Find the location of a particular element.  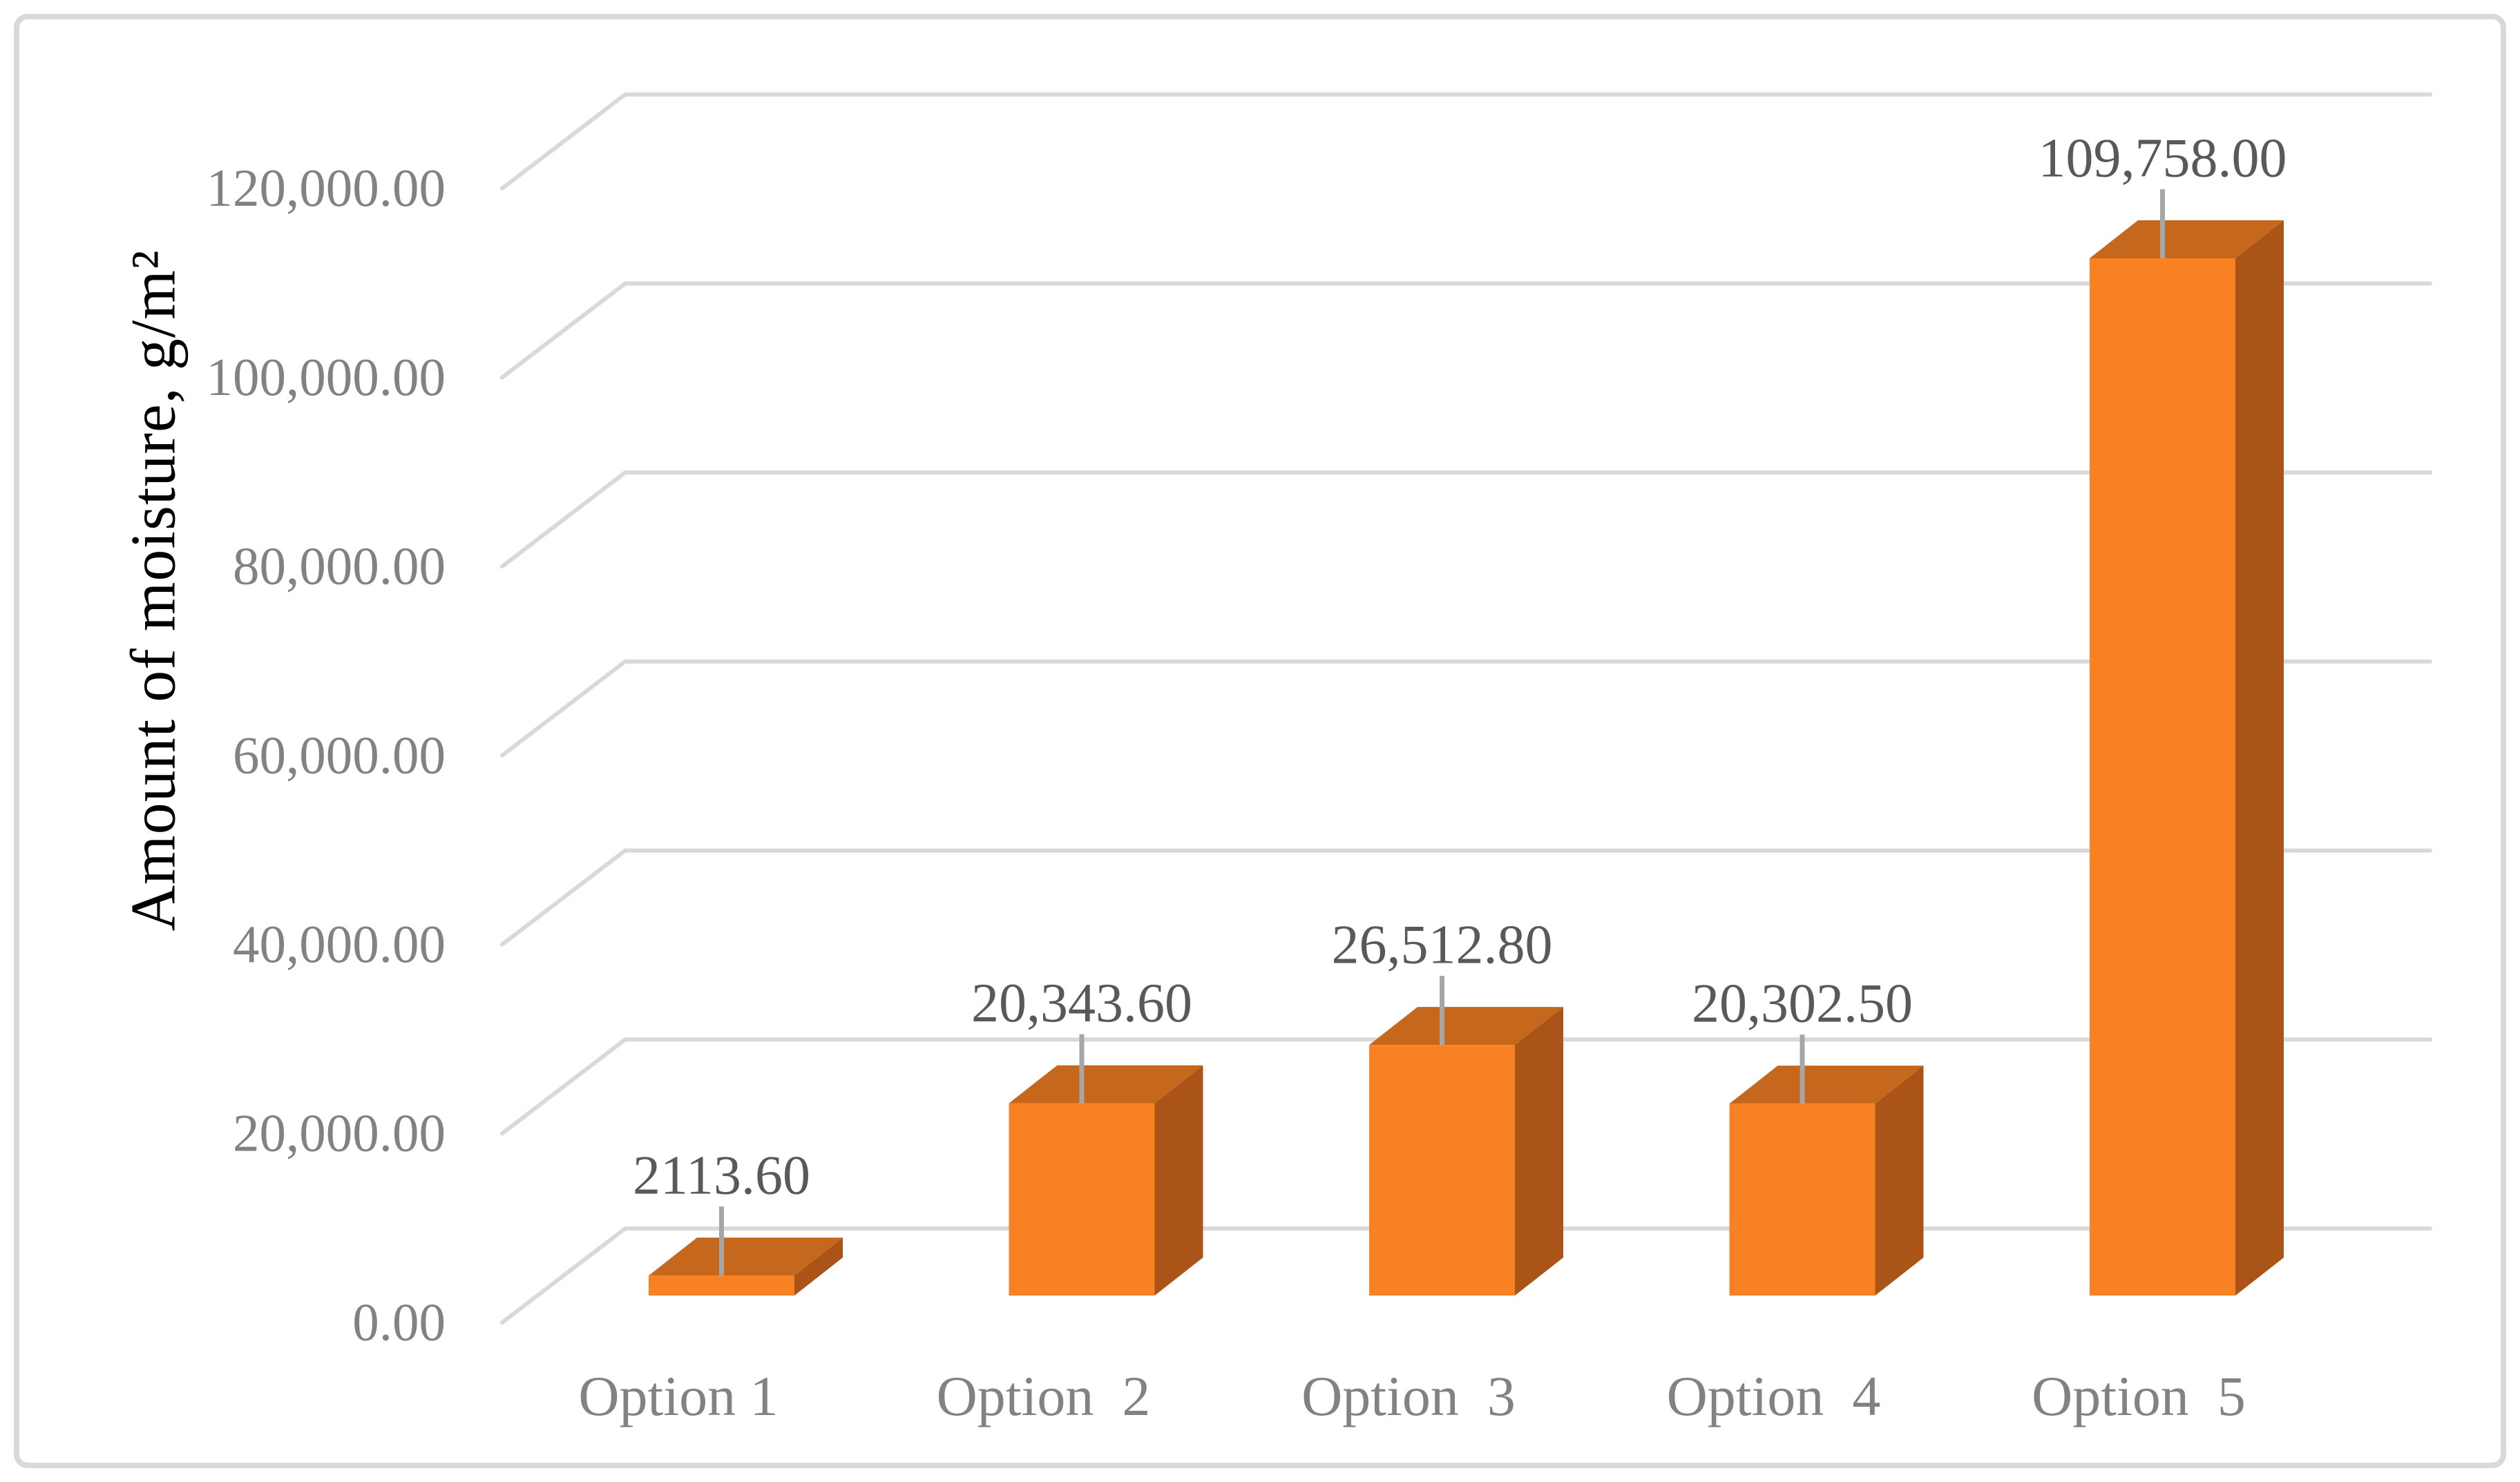

data-label: 26,512.80 is located at coordinates (1442, 945).